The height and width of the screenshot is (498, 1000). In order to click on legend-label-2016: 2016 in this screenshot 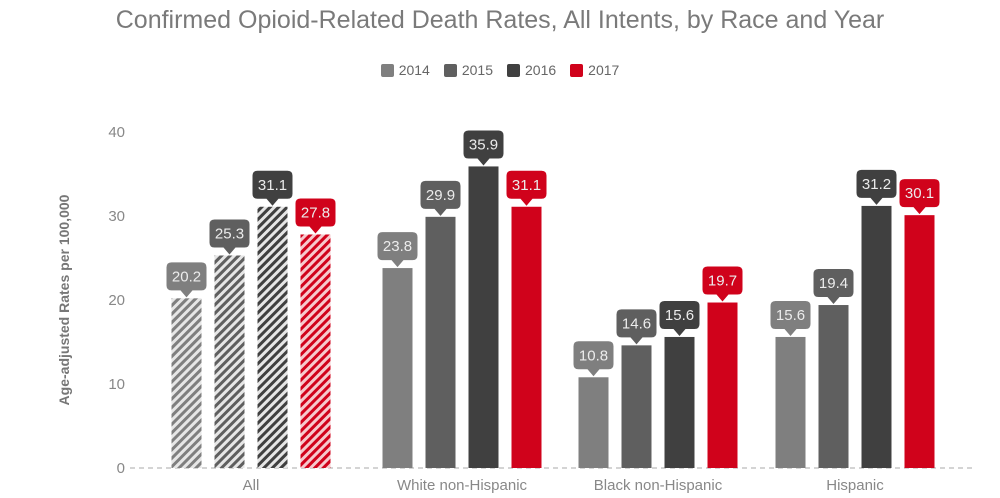, I will do `click(541, 70)`.